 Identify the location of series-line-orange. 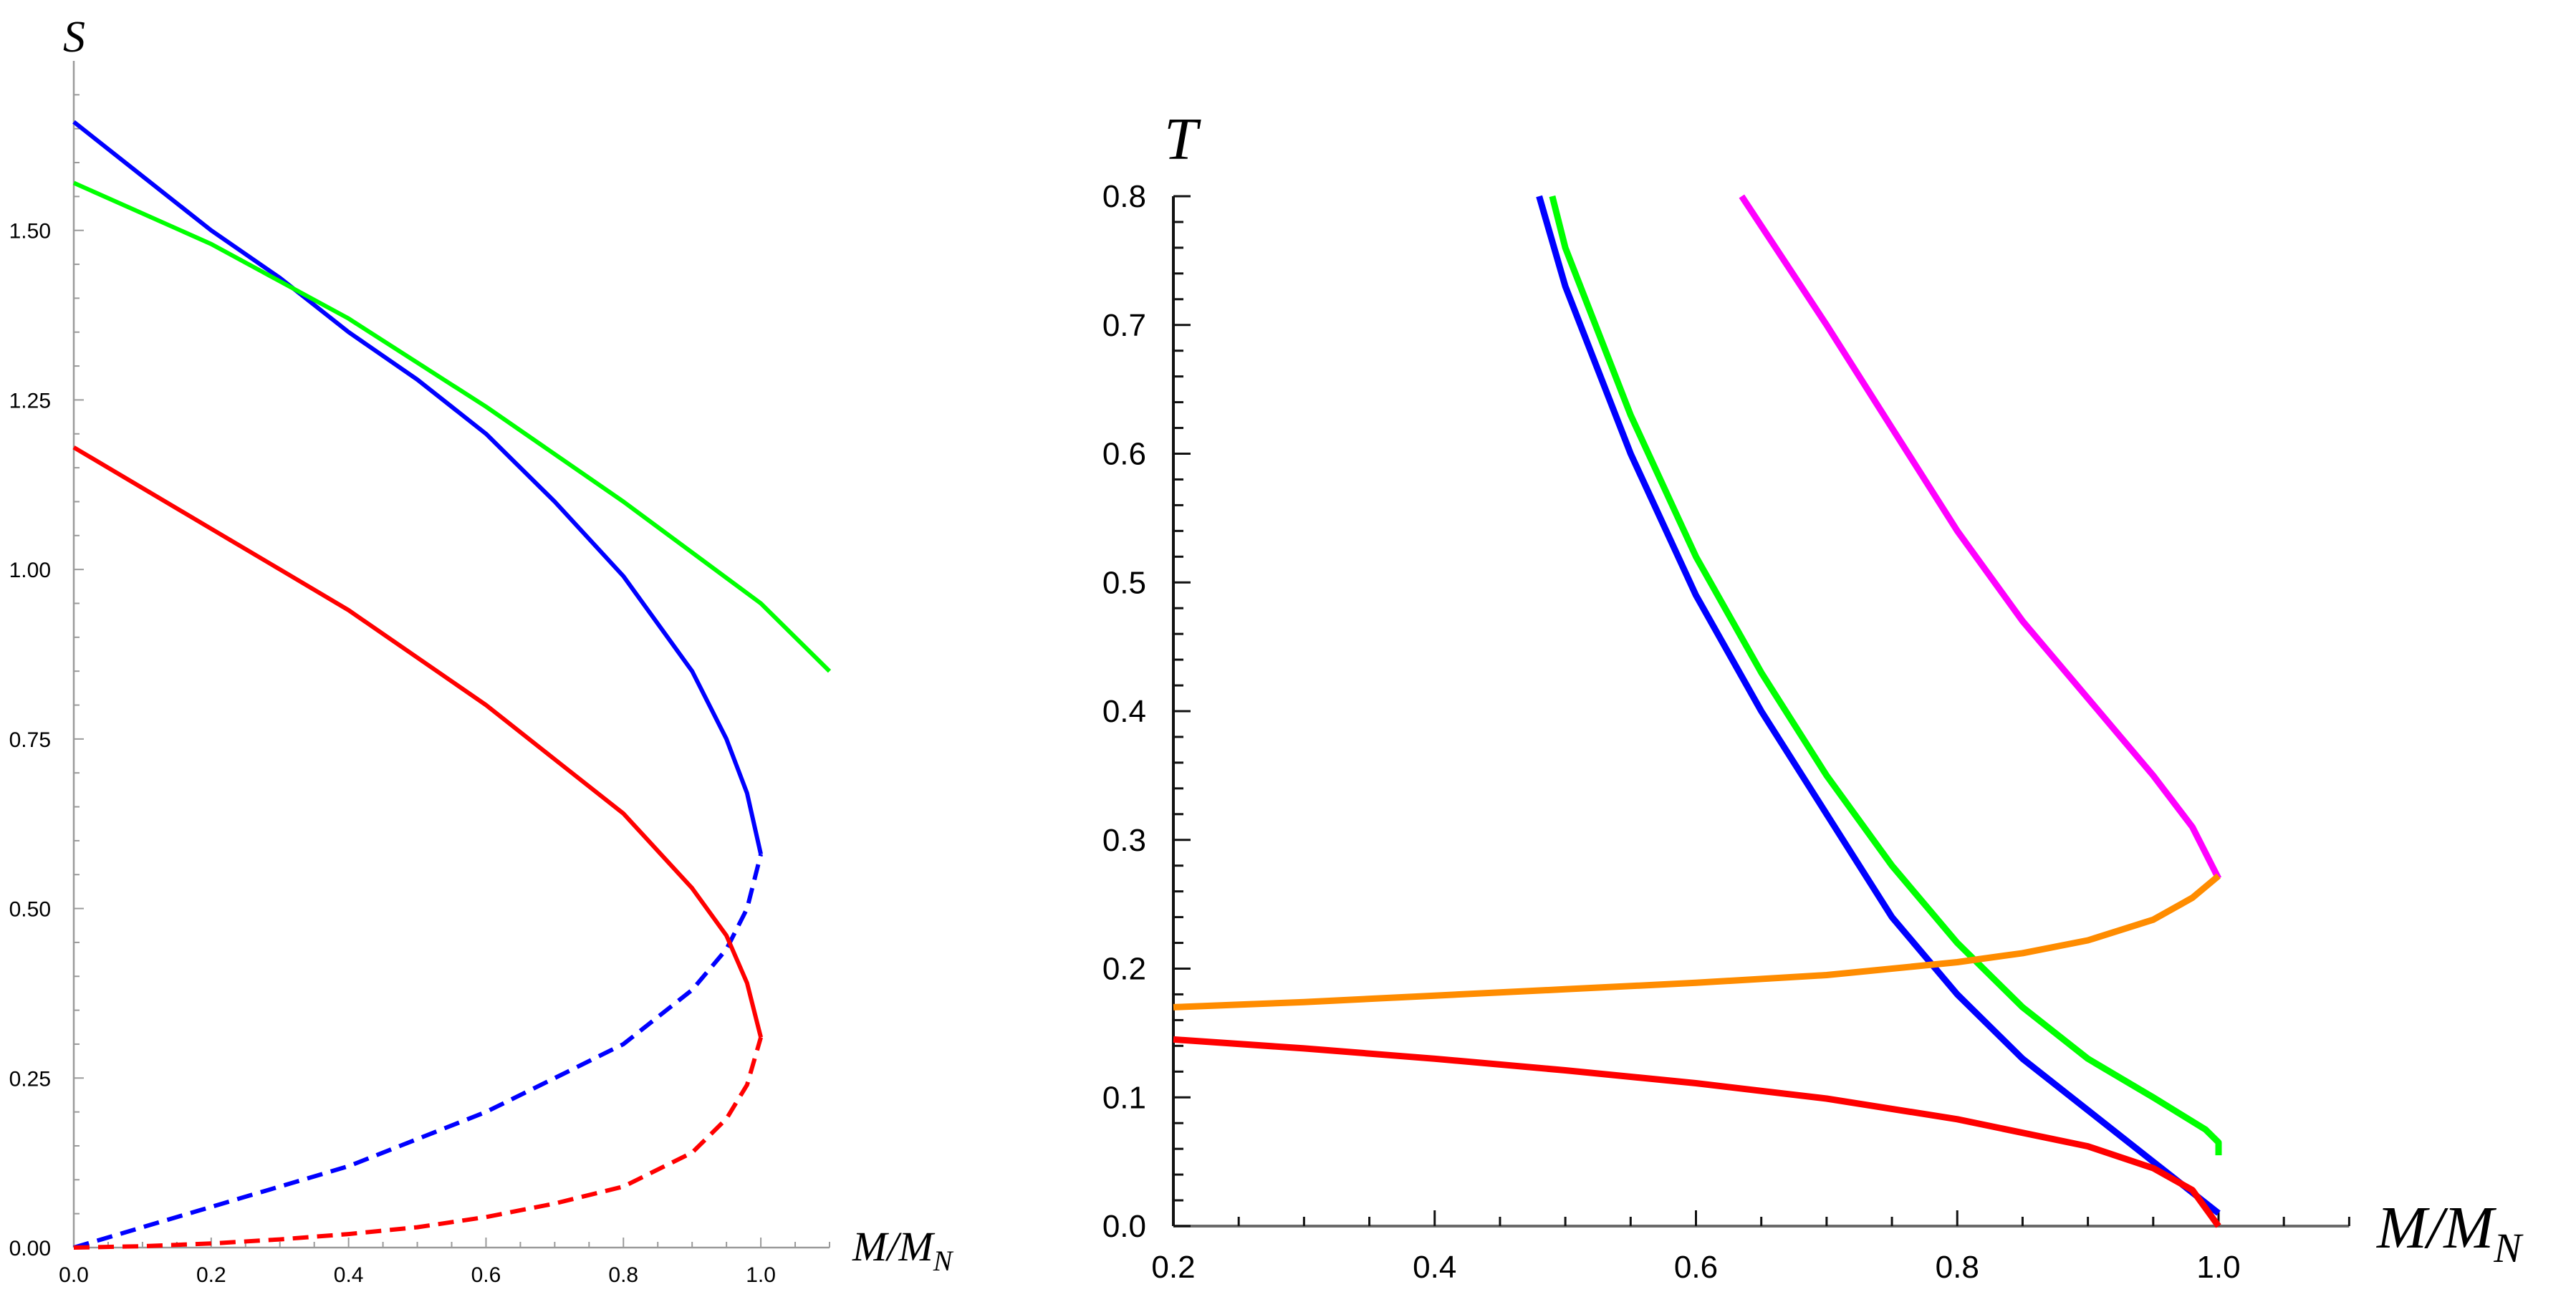
(1697, 942).